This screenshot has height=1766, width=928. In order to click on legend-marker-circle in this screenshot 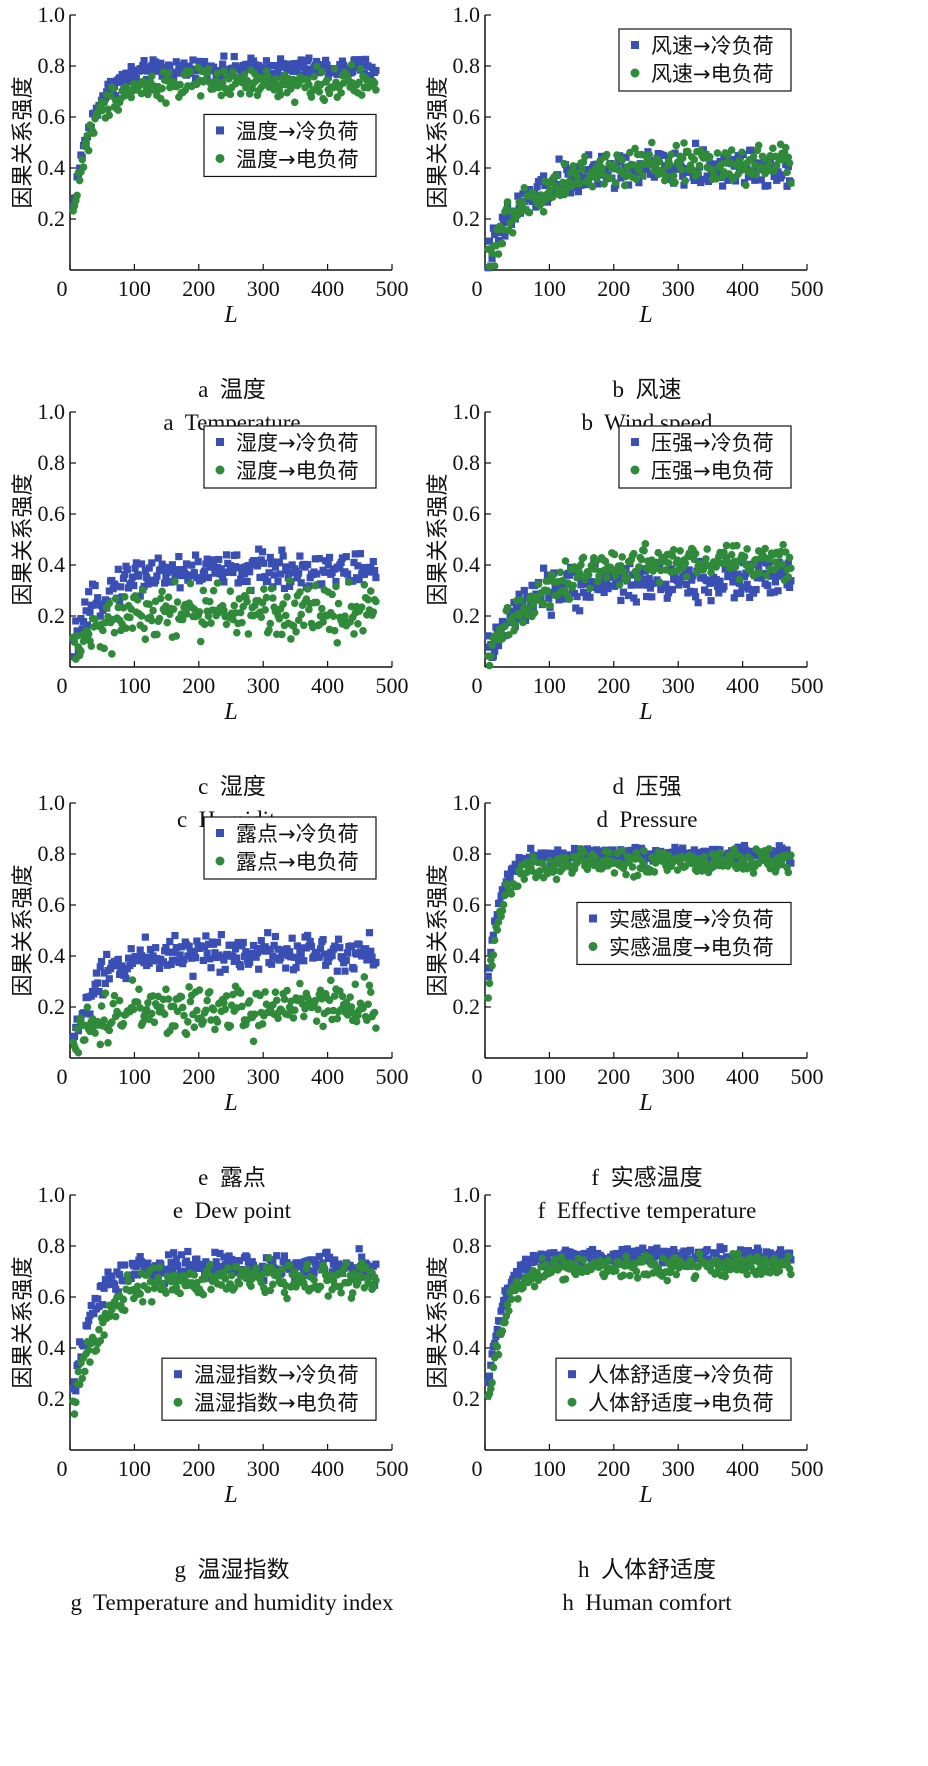, I will do `click(593, 946)`.